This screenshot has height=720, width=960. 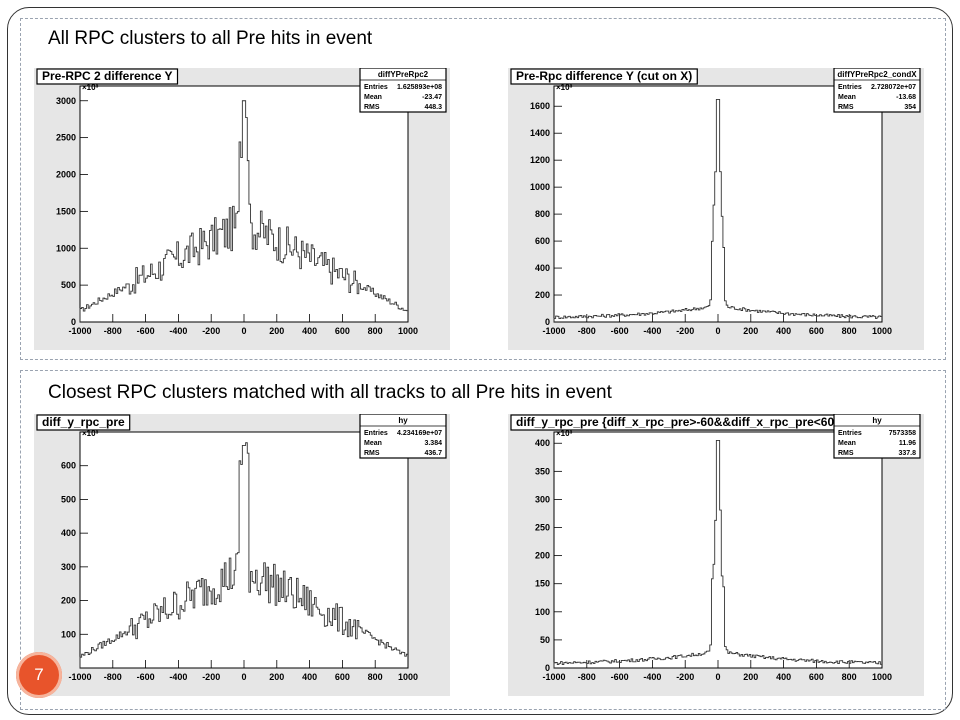 What do you see at coordinates (433, 107) in the screenshot?
I see `stats-value: 448.3` at bounding box center [433, 107].